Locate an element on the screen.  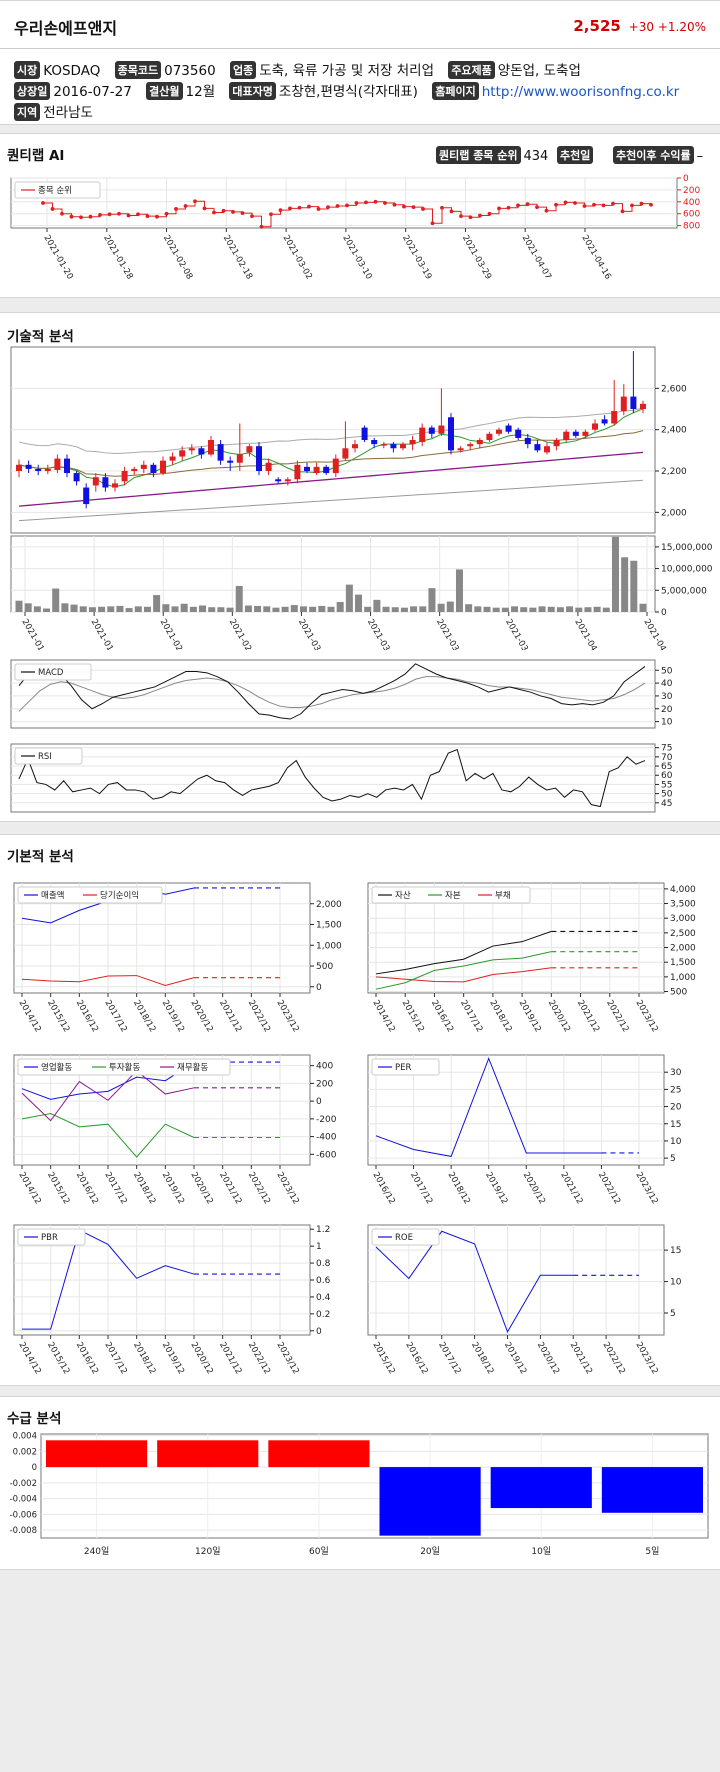
y-tick-label: -600 is located at coordinates (326, 1155).